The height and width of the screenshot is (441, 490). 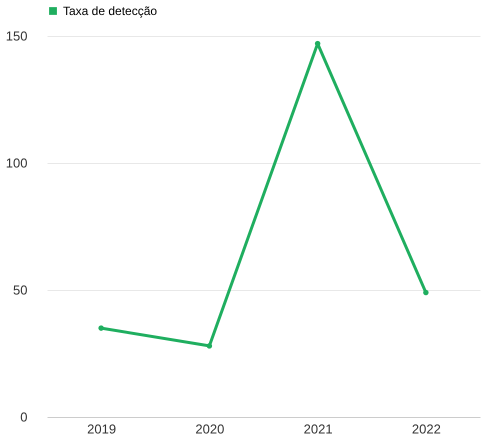 I want to click on x-tick-label: 2022, so click(x=426, y=429).